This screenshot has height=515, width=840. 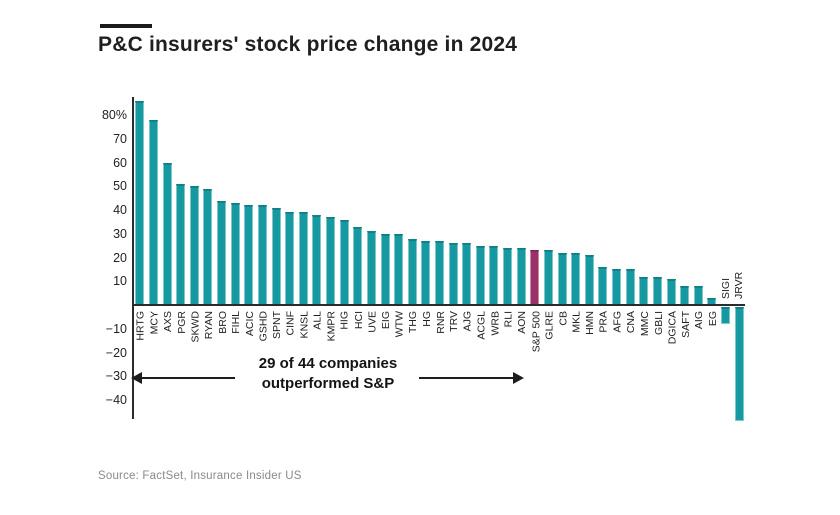 What do you see at coordinates (413, 322) in the screenshot?
I see `x-tick-label-thg: THG` at bounding box center [413, 322].